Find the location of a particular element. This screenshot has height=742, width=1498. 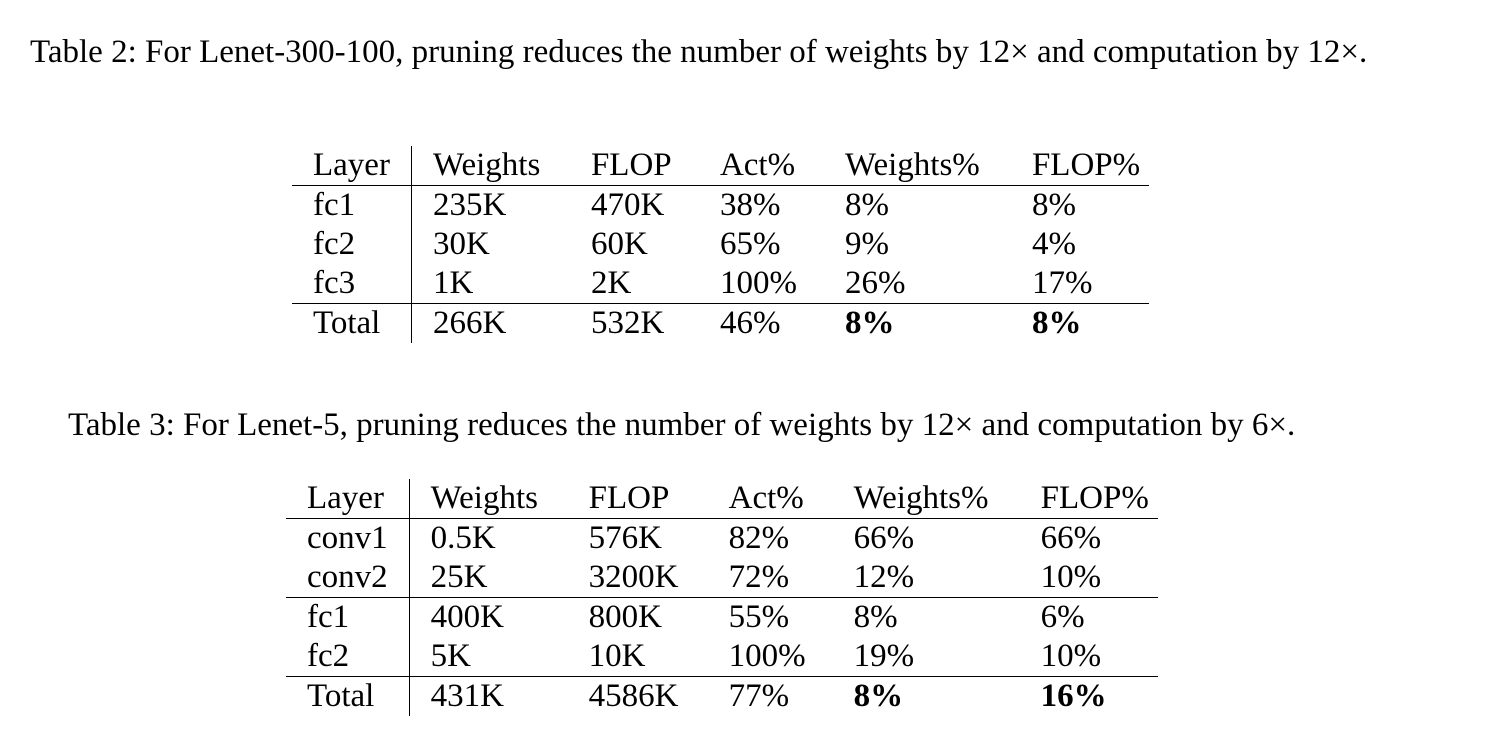

cell-flop: 3200K is located at coordinates (633, 577).